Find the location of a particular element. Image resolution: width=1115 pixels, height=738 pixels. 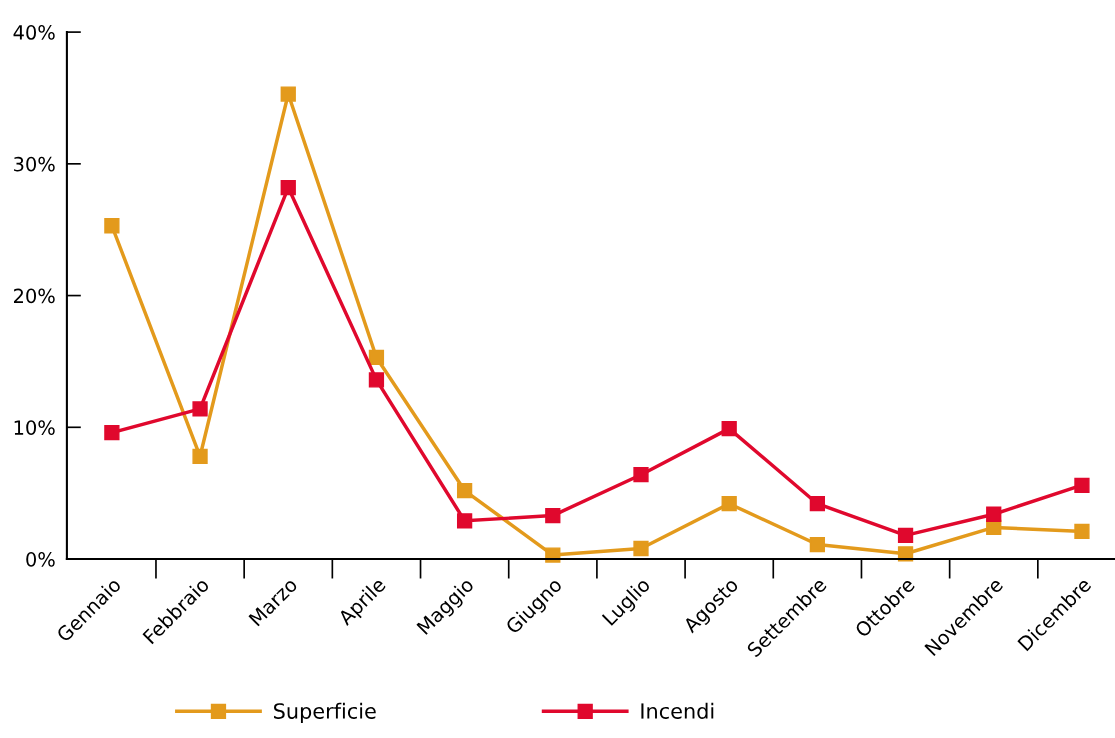

legend-label: Superficie is located at coordinates (325, 712).